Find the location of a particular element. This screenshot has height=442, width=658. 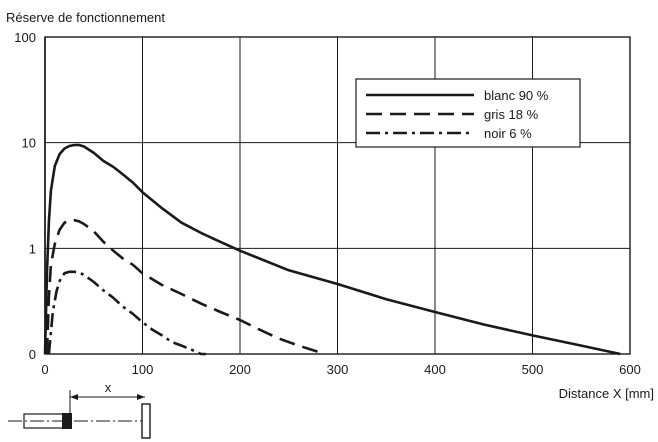

distance-sketch: x is located at coordinates (79, 409).